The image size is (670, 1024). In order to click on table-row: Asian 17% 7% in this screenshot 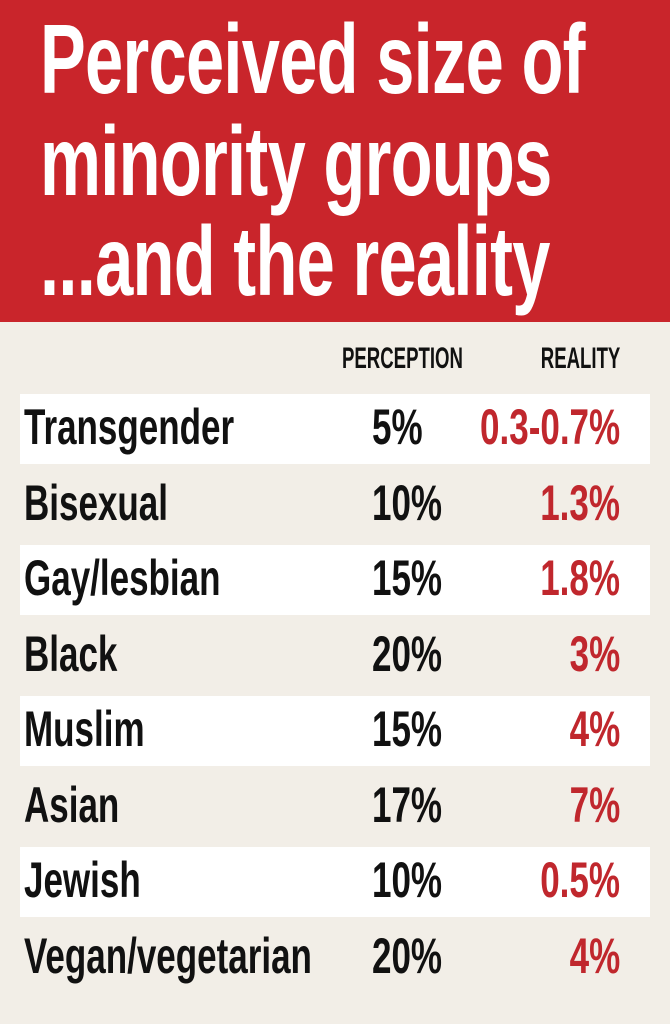, I will do `click(335, 807)`.